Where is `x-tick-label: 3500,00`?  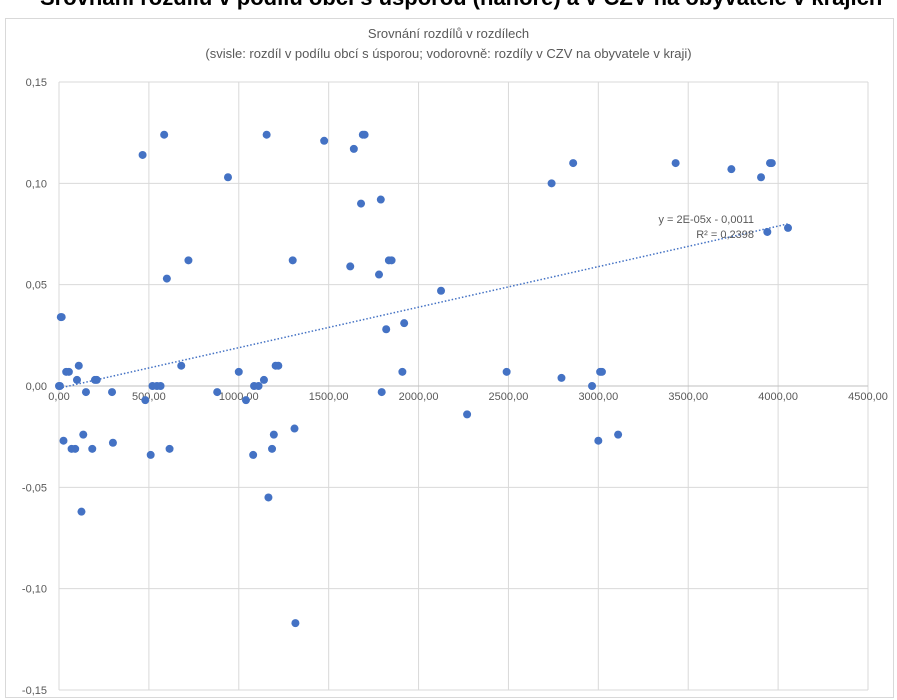
x-tick-label: 3500,00 is located at coordinates (688, 397).